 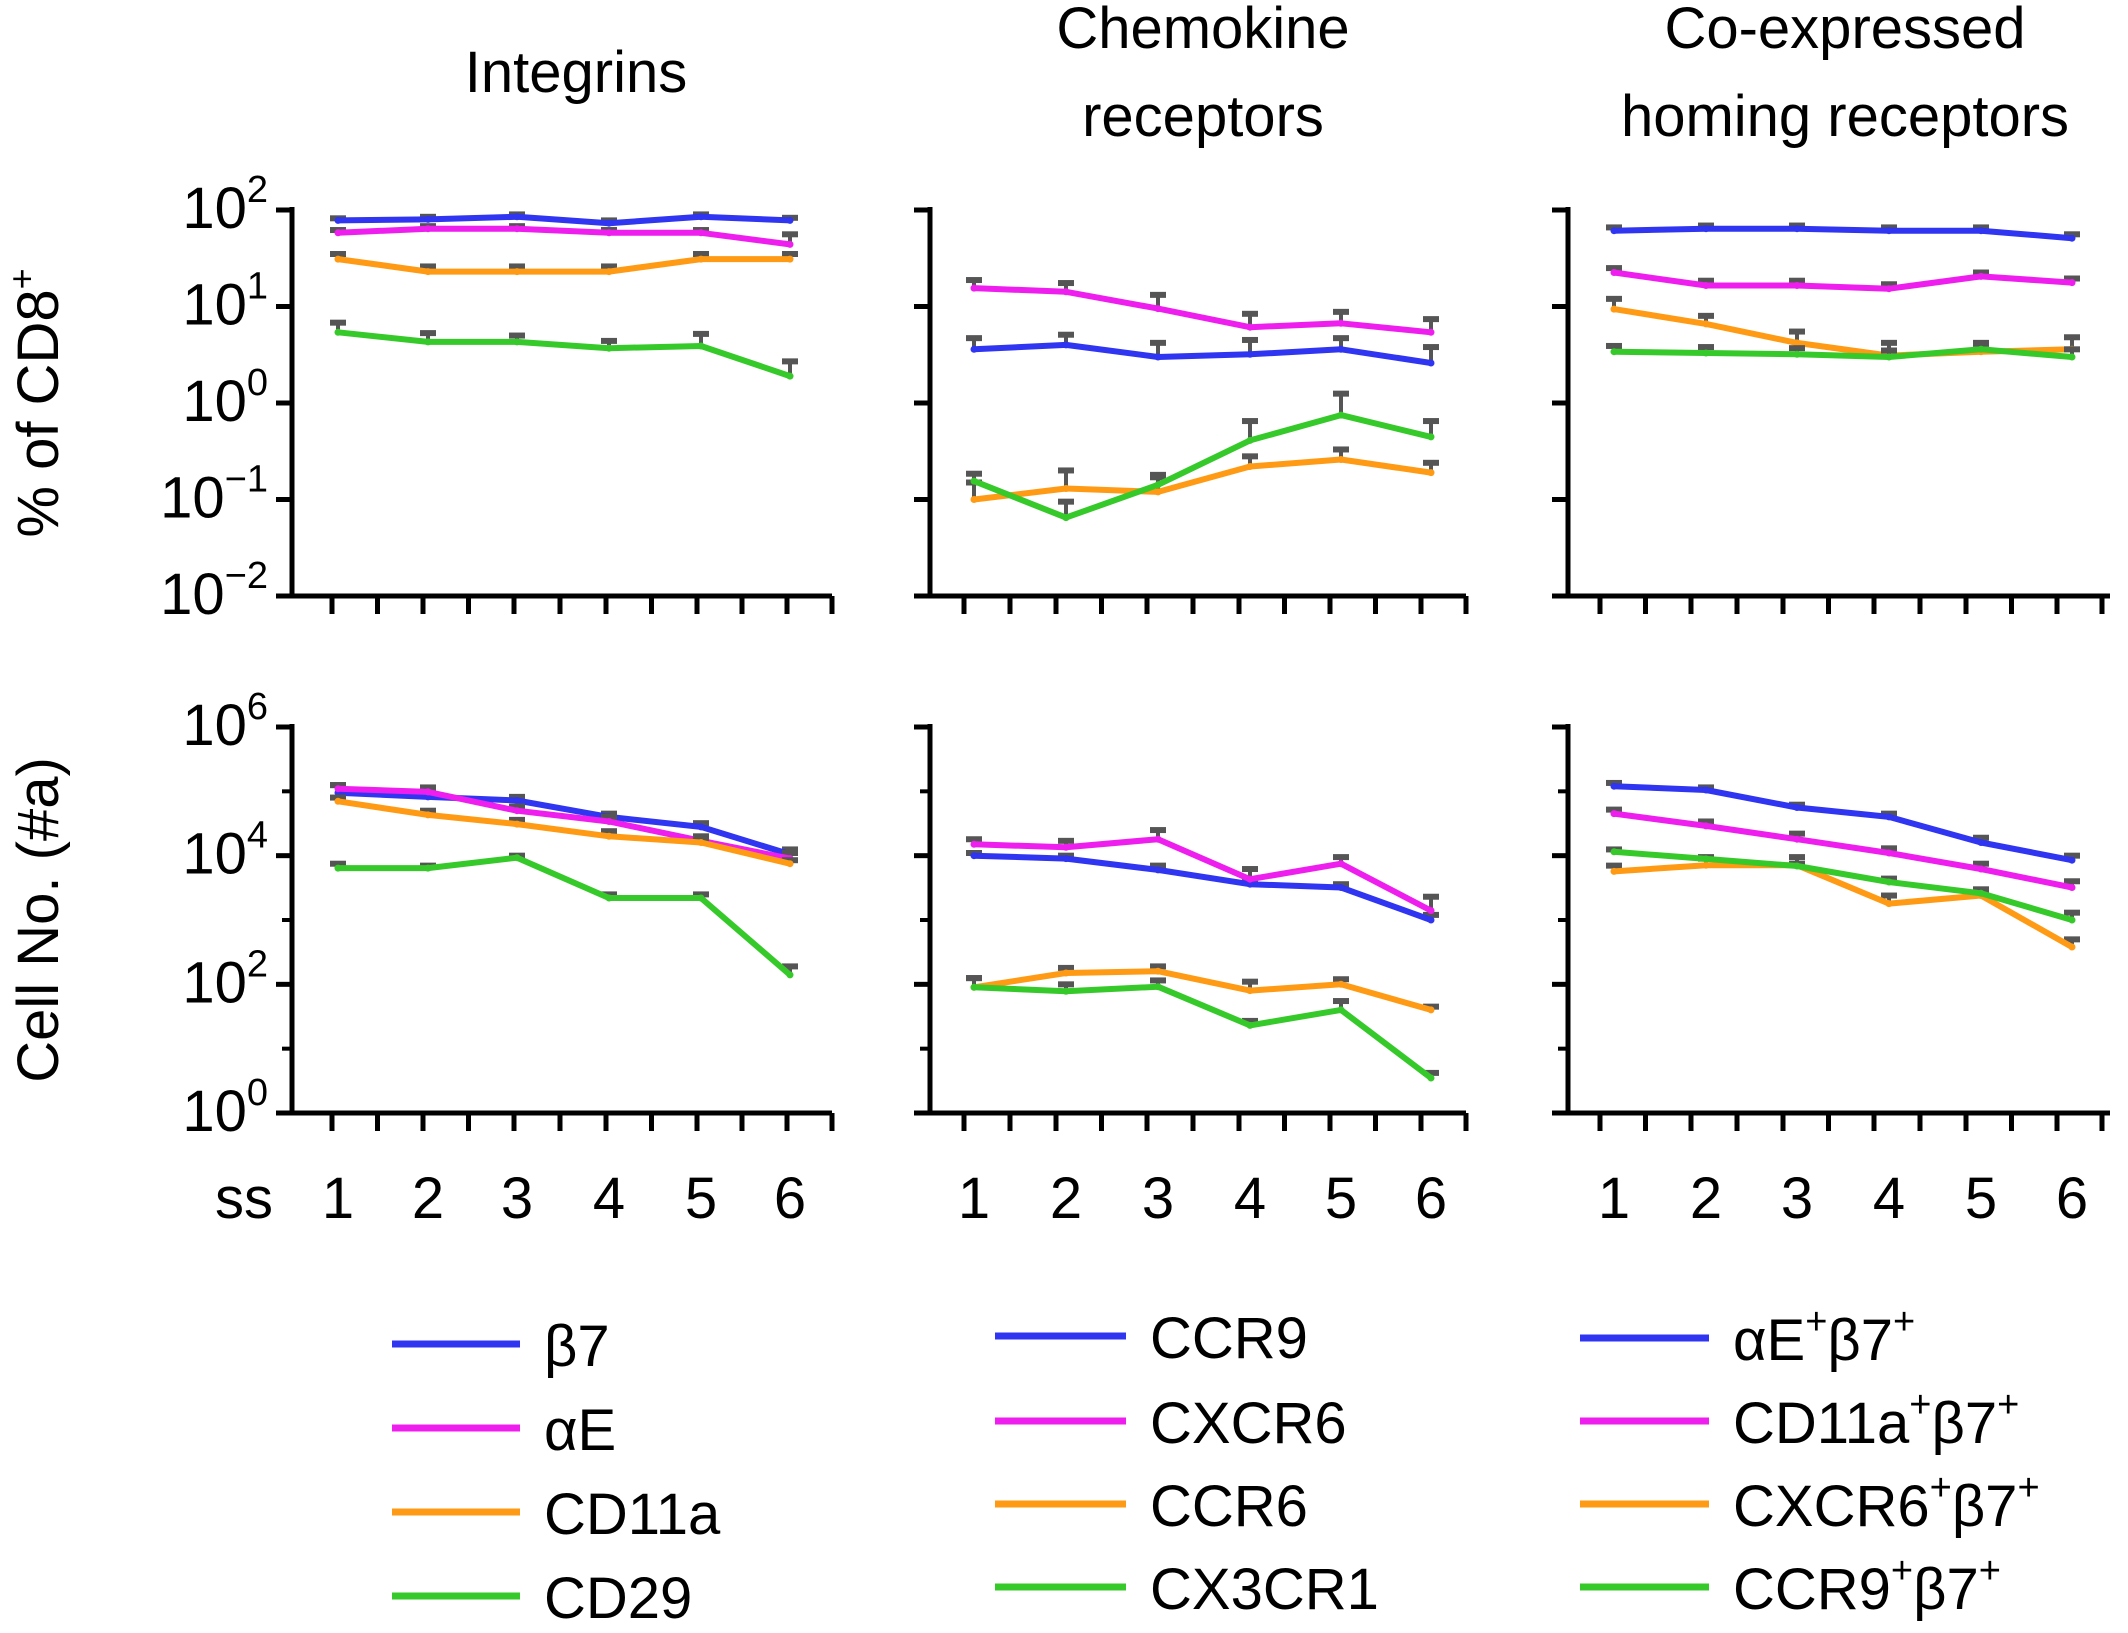 What do you see at coordinates (1229, 1506) in the screenshot?
I see `legend-label: CCR6` at bounding box center [1229, 1506].